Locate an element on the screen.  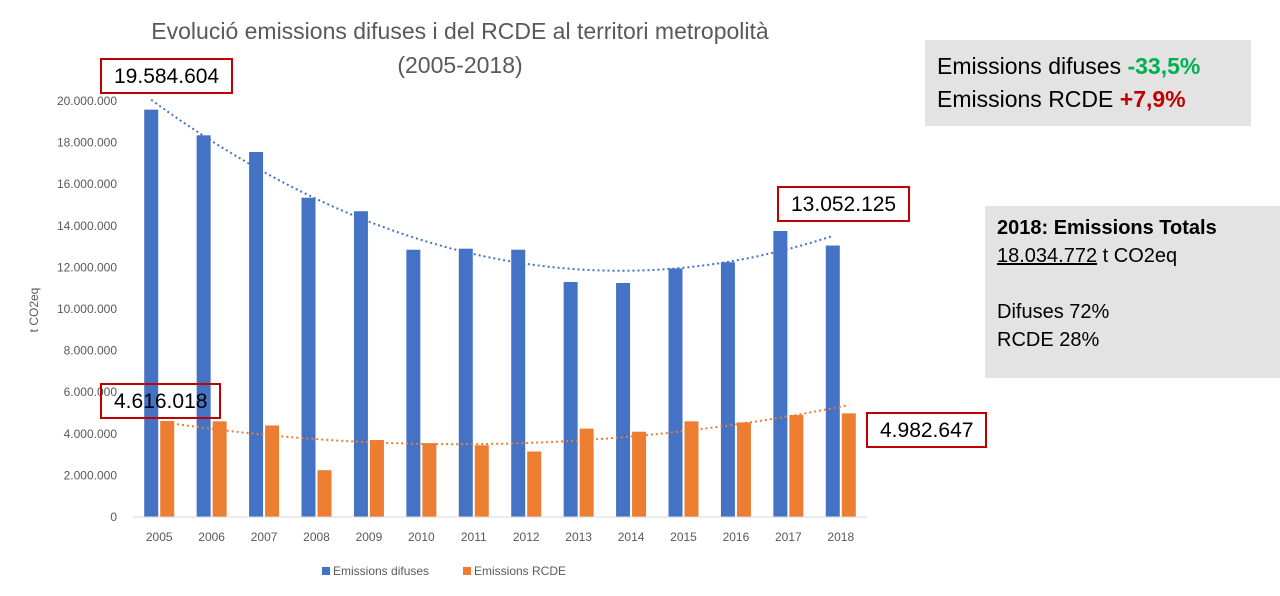
totals-heading: 2018: Emissions Totals is located at coordinates (1107, 228).